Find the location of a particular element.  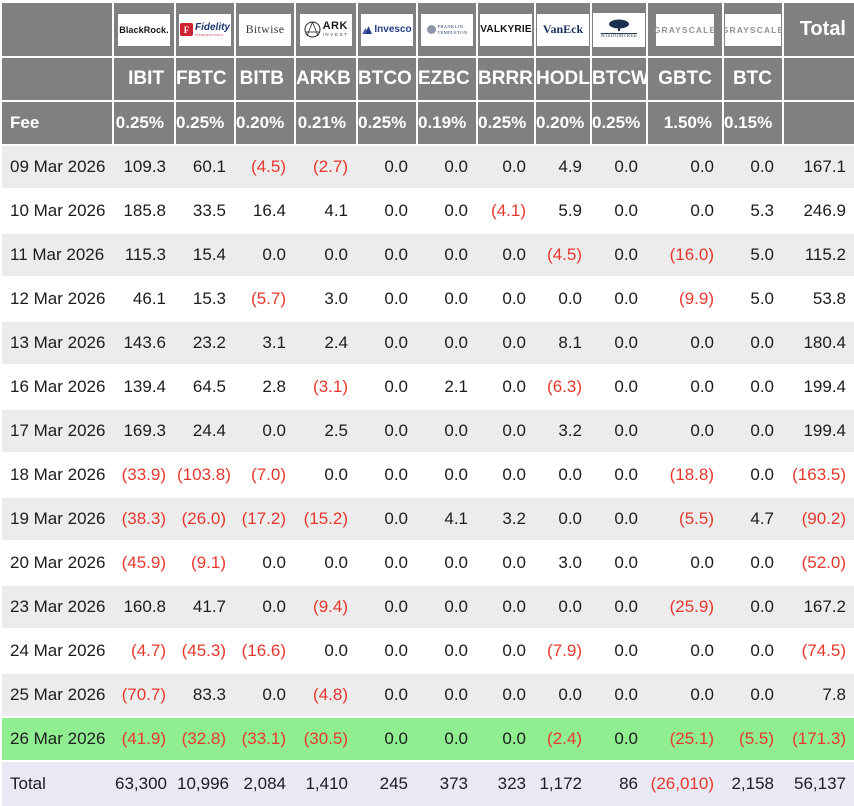

date-cell: 19 Mar 2026 is located at coordinates (57, 520).